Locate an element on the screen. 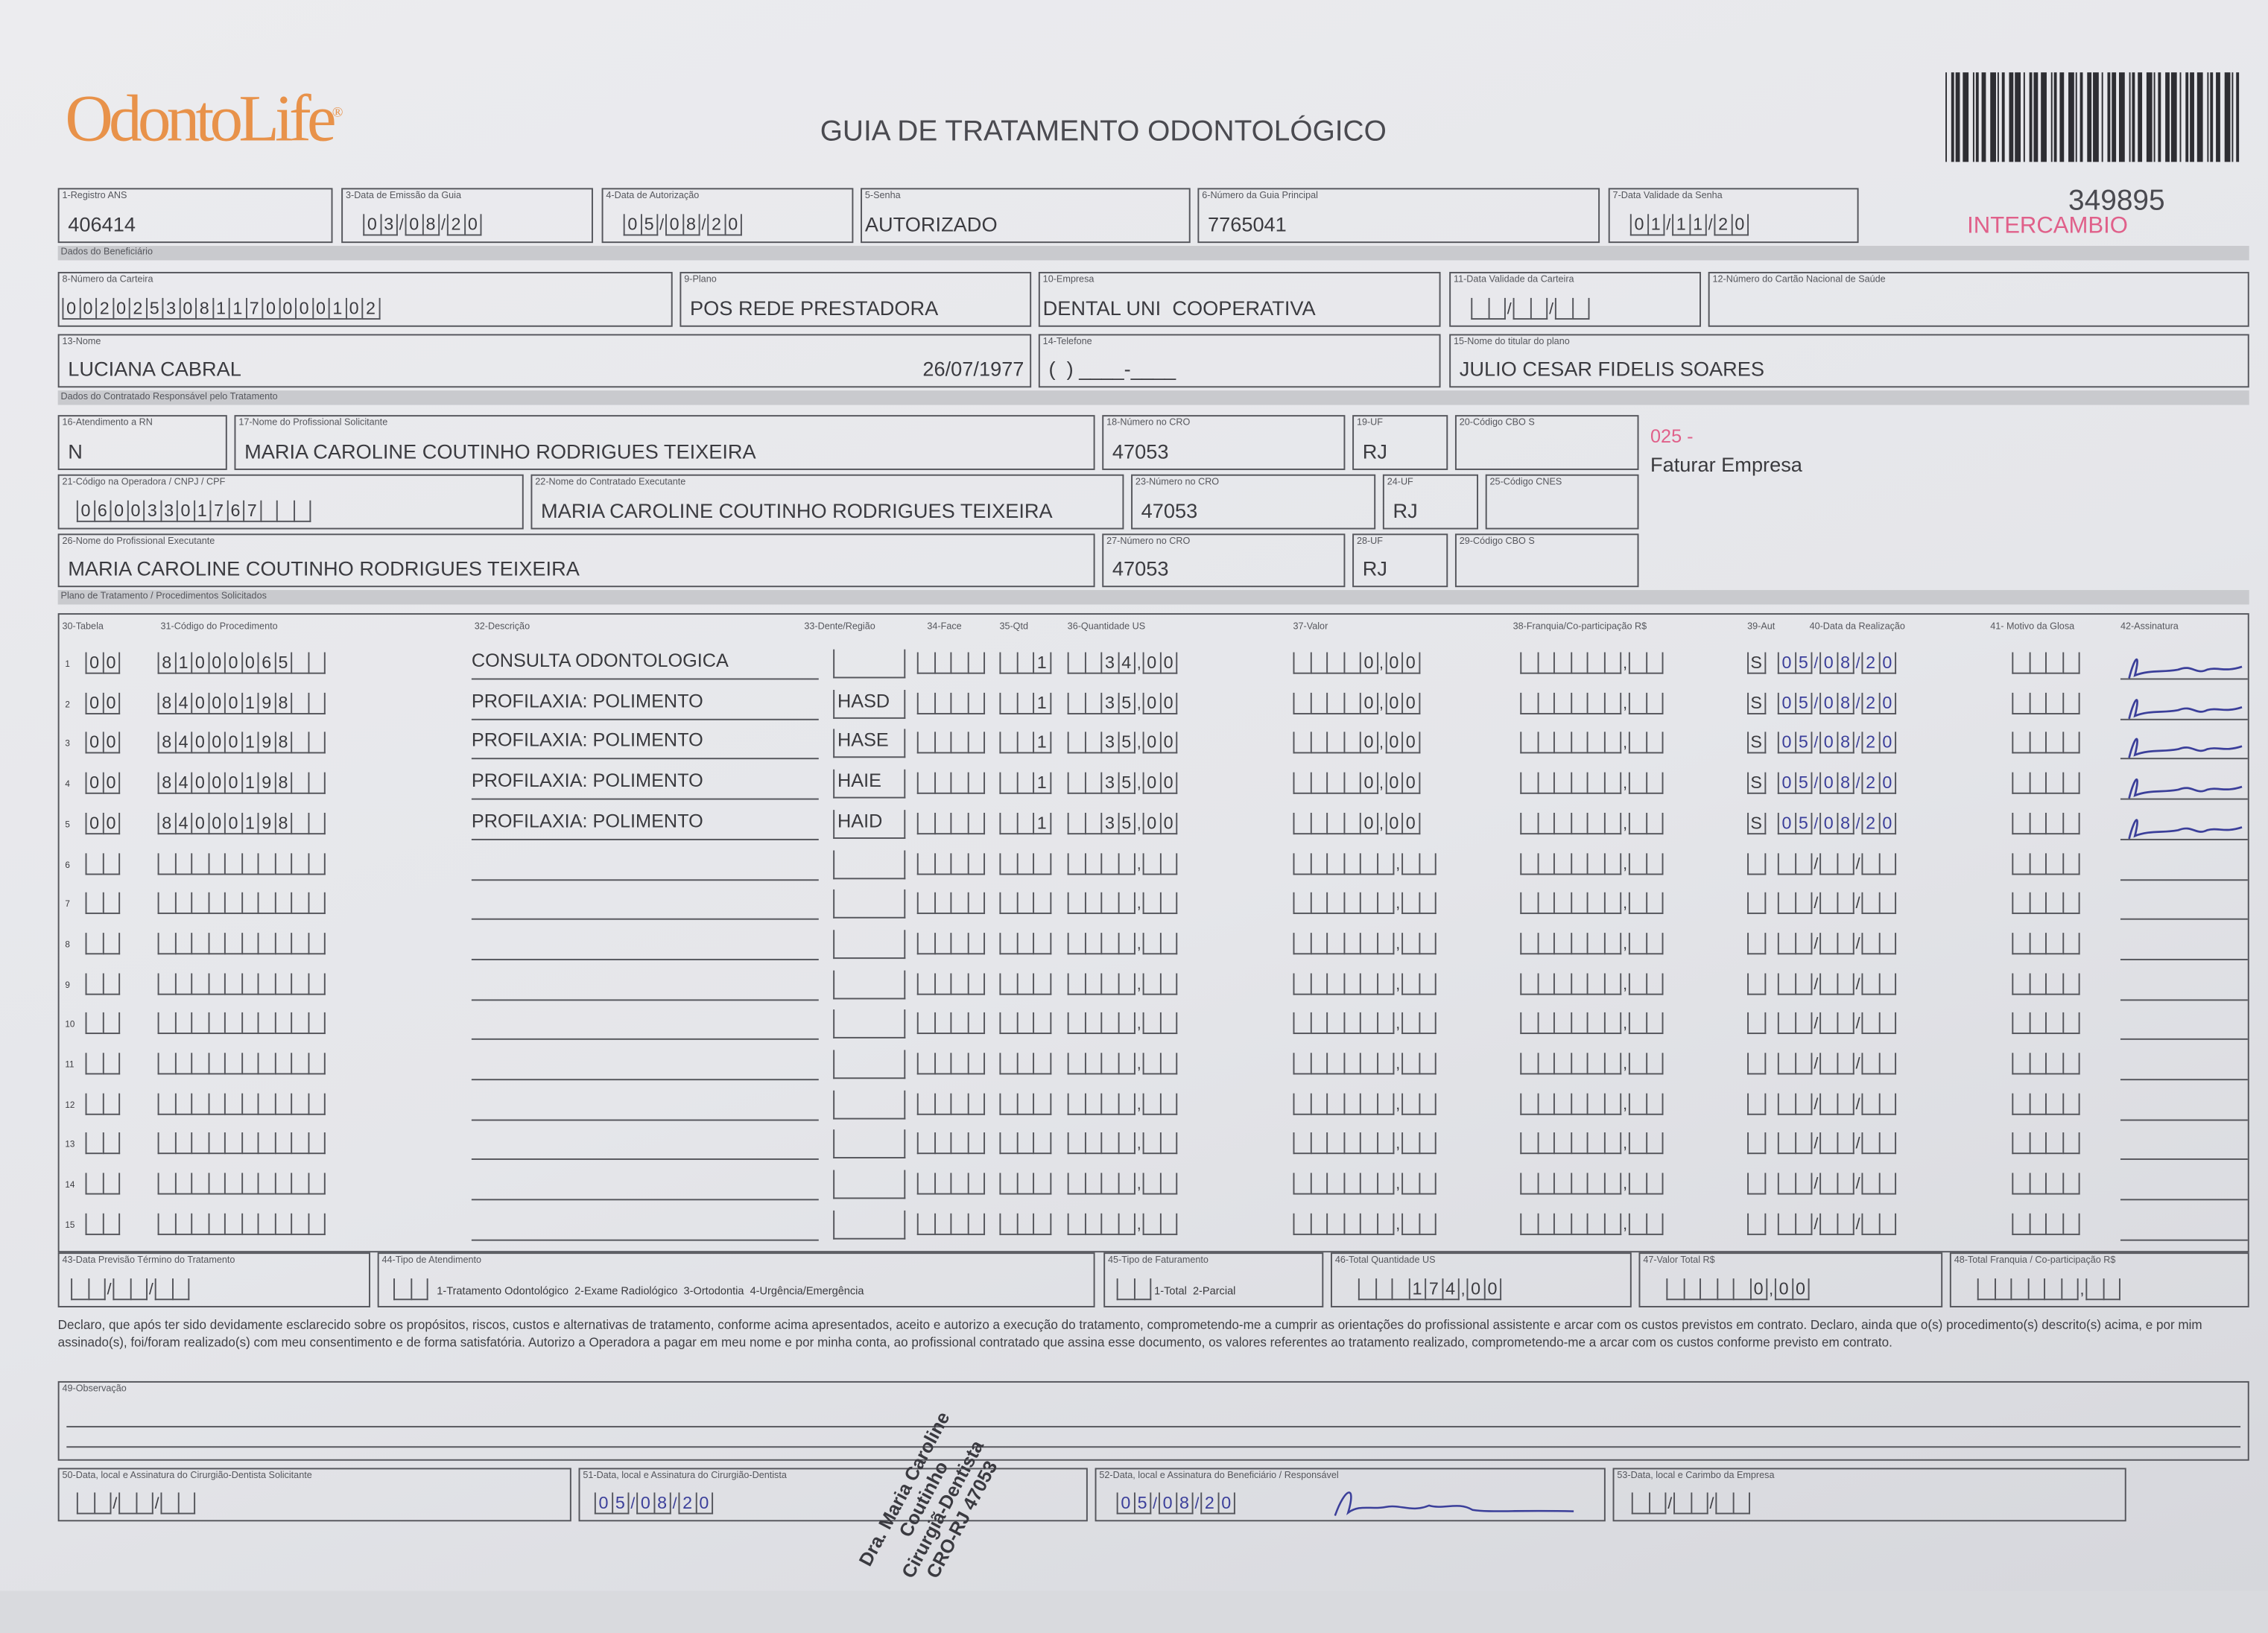 The height and width of the screenshot is (1633, 2268). field-carteira: 8-Número da Carteira 0 0 2 0 2 5 3 0 8 1 1 7 0 0 0 0 1 0 2 is located at coordinates (365, 299).